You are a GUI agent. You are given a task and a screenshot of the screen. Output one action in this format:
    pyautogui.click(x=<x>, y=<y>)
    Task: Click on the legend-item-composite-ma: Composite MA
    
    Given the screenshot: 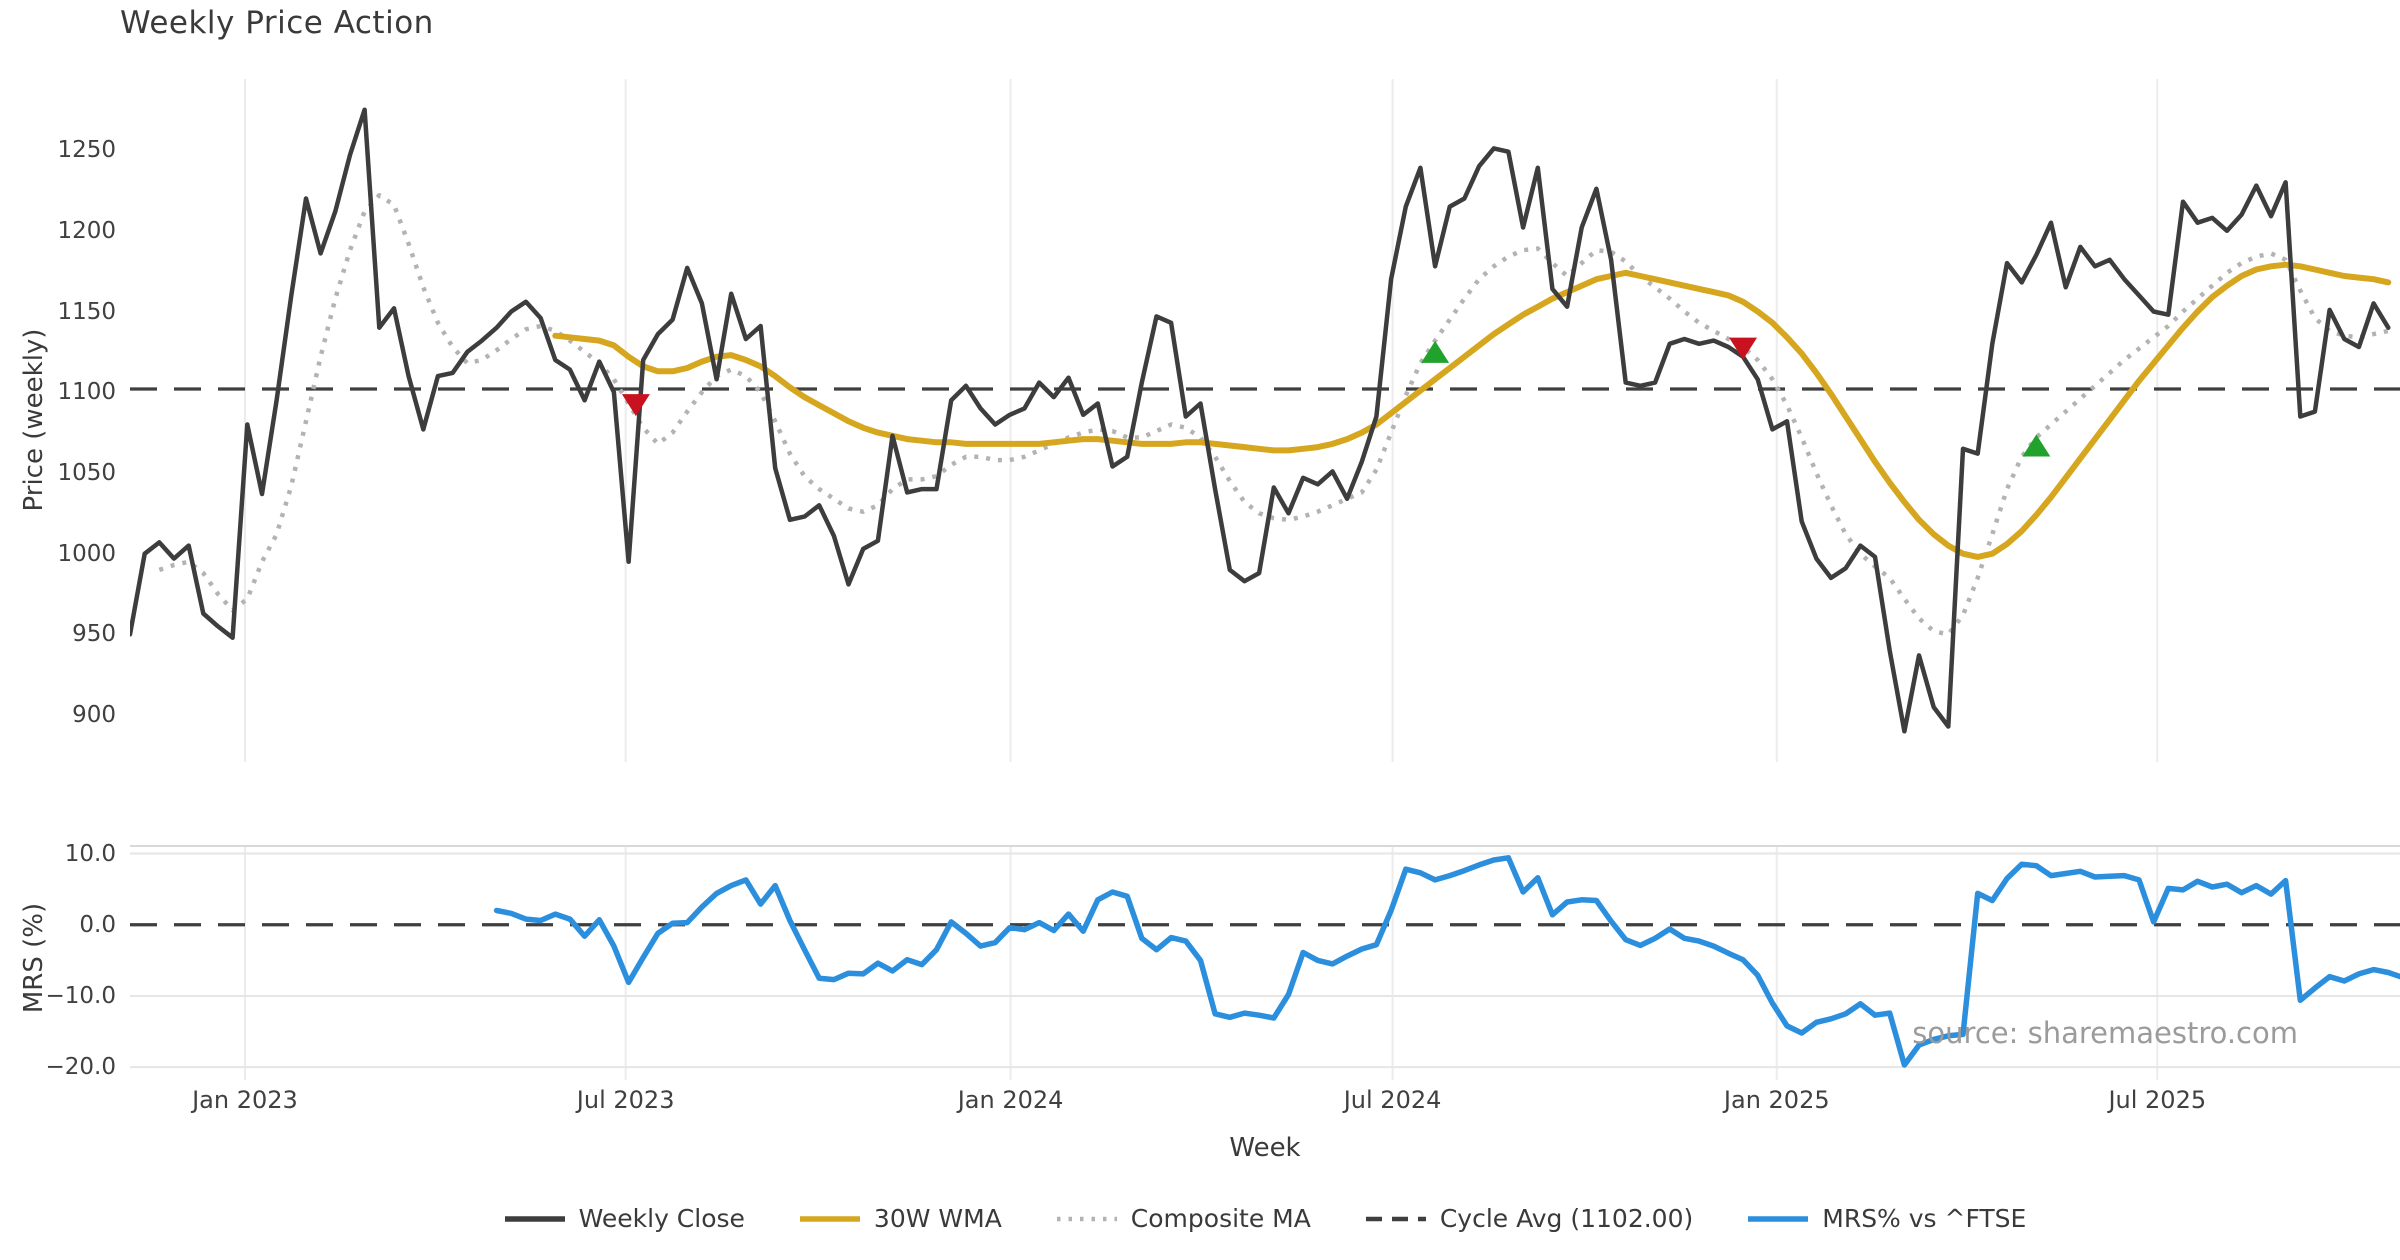 What is the action you would take?
    pyautogui.click(x=1183, y=1218)
    